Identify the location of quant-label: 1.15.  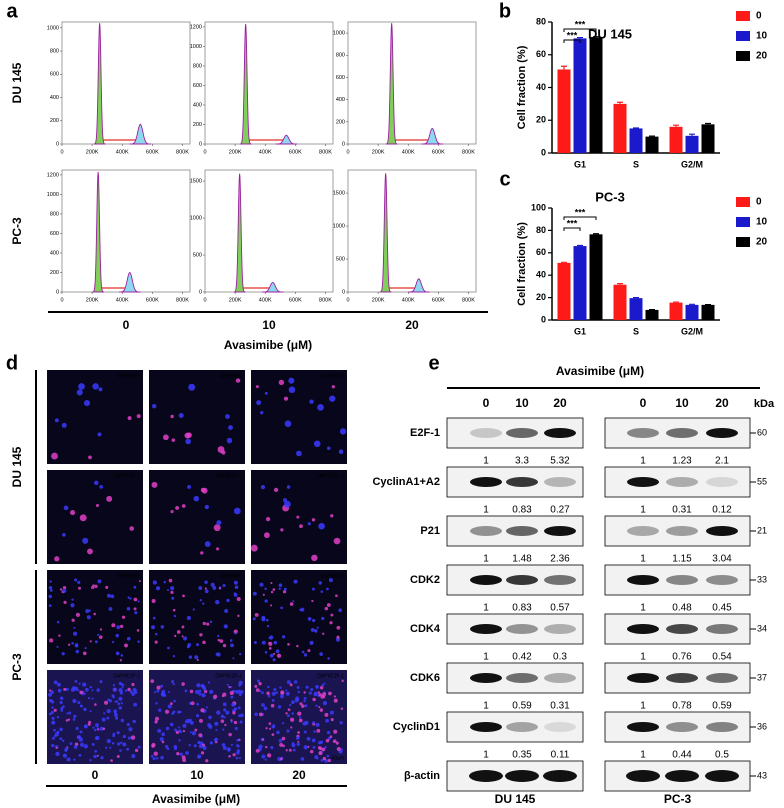
(682, 559).